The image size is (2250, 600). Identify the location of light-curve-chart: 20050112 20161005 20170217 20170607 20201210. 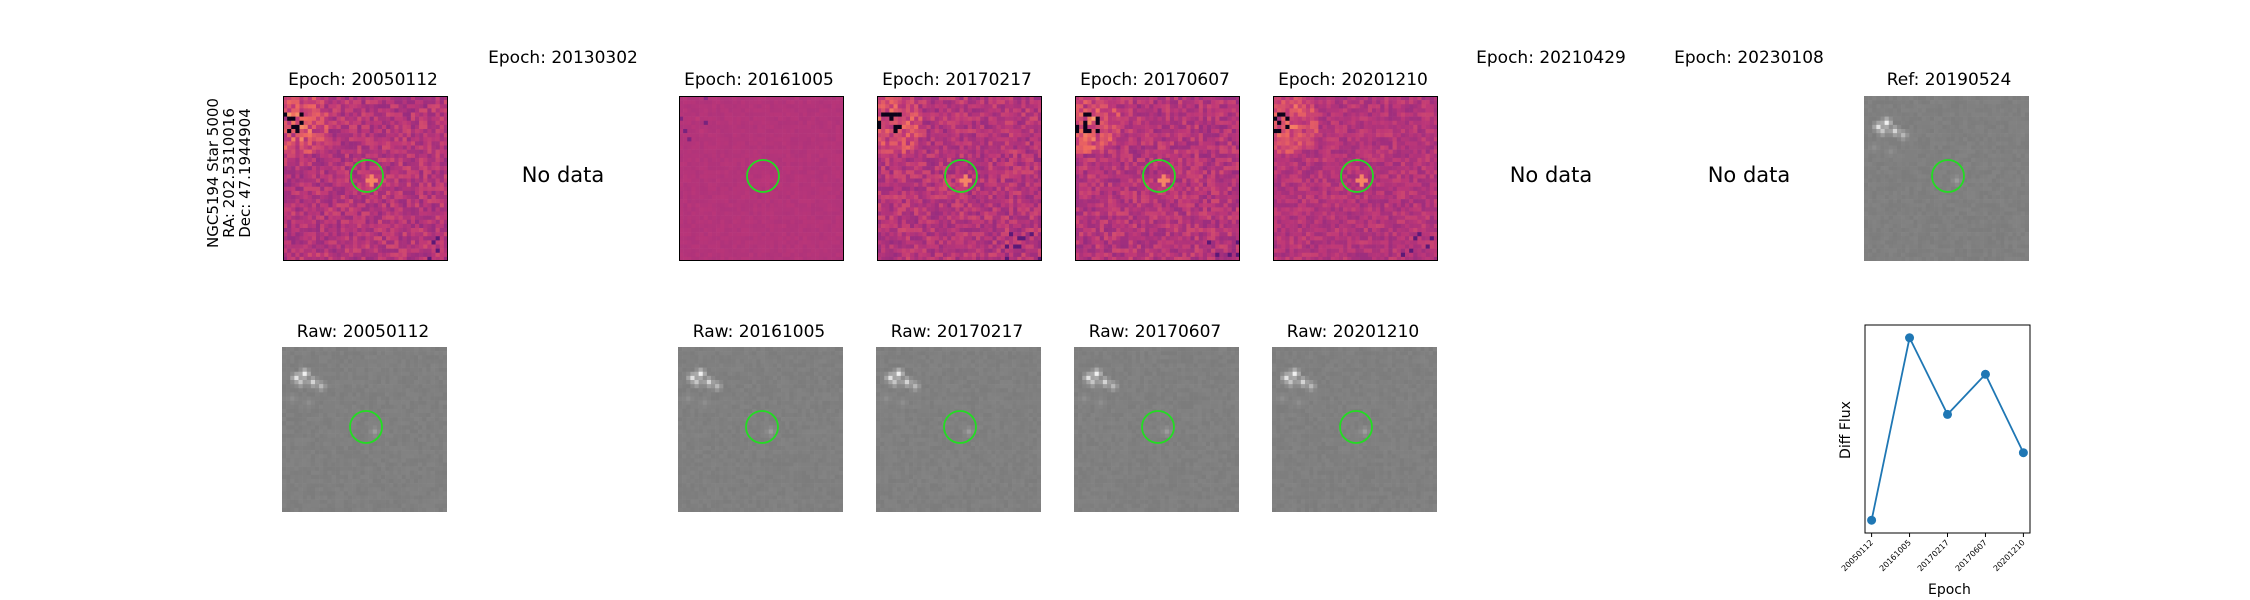
(1935, 448).